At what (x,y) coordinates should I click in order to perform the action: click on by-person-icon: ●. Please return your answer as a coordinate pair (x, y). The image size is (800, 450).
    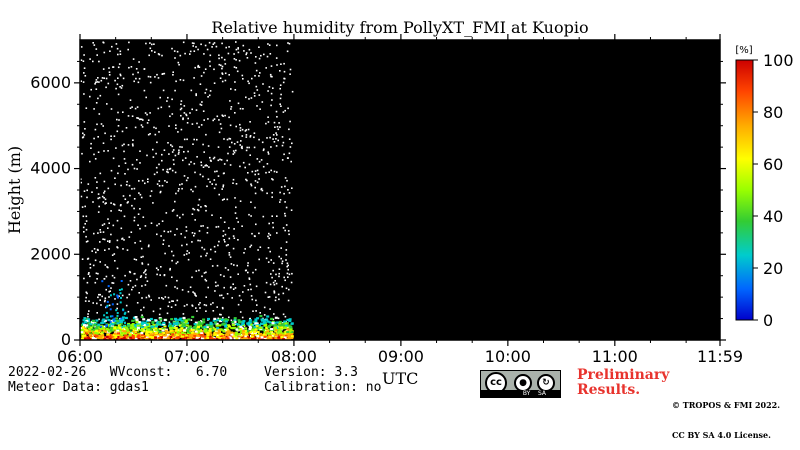
    Looking at the image, I should click on (523, 383).